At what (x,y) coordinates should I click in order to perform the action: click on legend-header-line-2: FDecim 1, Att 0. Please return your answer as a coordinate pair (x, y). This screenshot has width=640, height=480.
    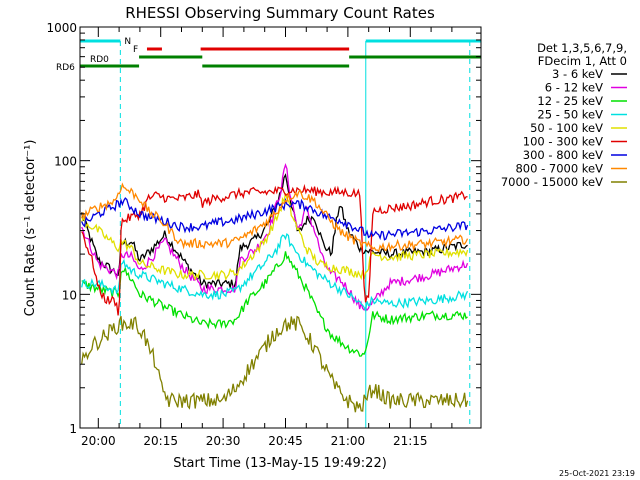
    Looking at the image, I should click on (582, 61).